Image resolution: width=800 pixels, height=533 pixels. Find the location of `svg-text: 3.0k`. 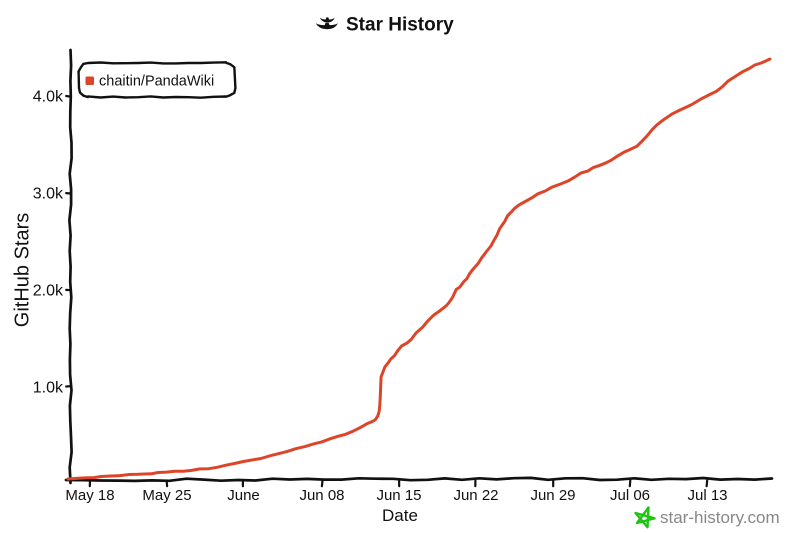

svg-text: 3.0k is located at coordinates (48, 194).